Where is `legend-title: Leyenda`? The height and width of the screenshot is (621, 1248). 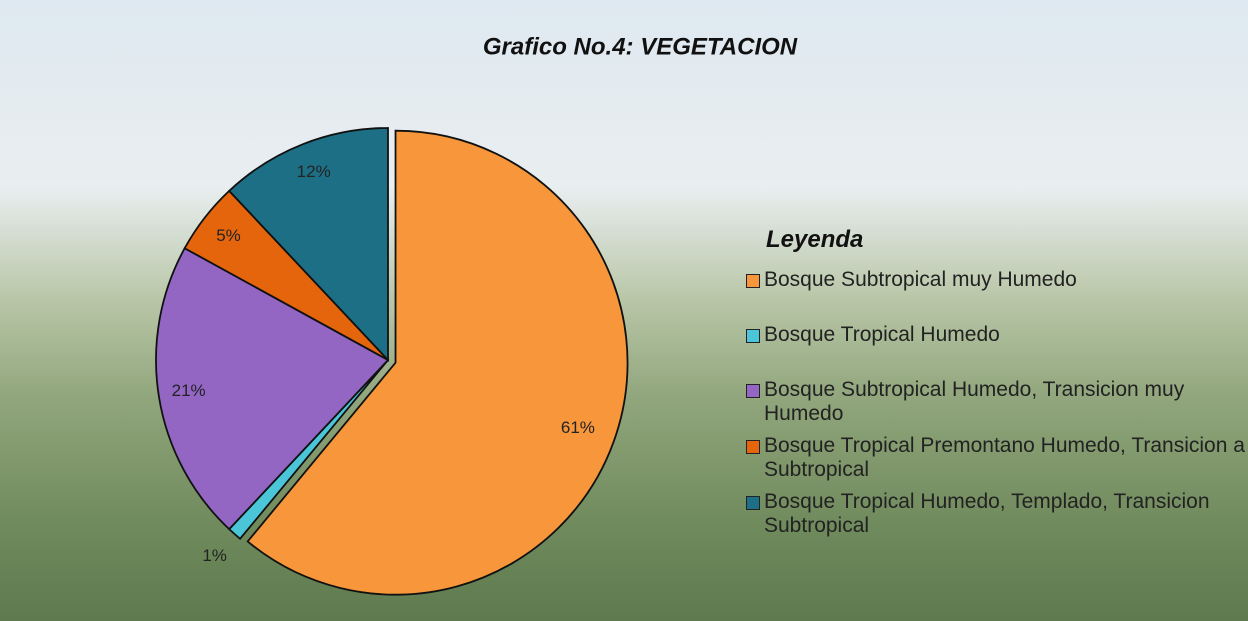
legend-title: Leyenda is located at coordinates (815, 239).